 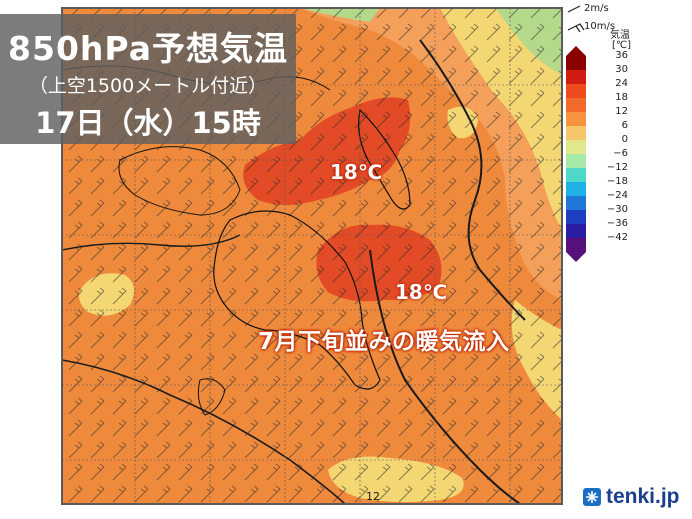 What do you see at coordinates (148, 123) in the screenshot?
I see `forecast-time: 17日（水）15時` at bounding box center [148, 123].